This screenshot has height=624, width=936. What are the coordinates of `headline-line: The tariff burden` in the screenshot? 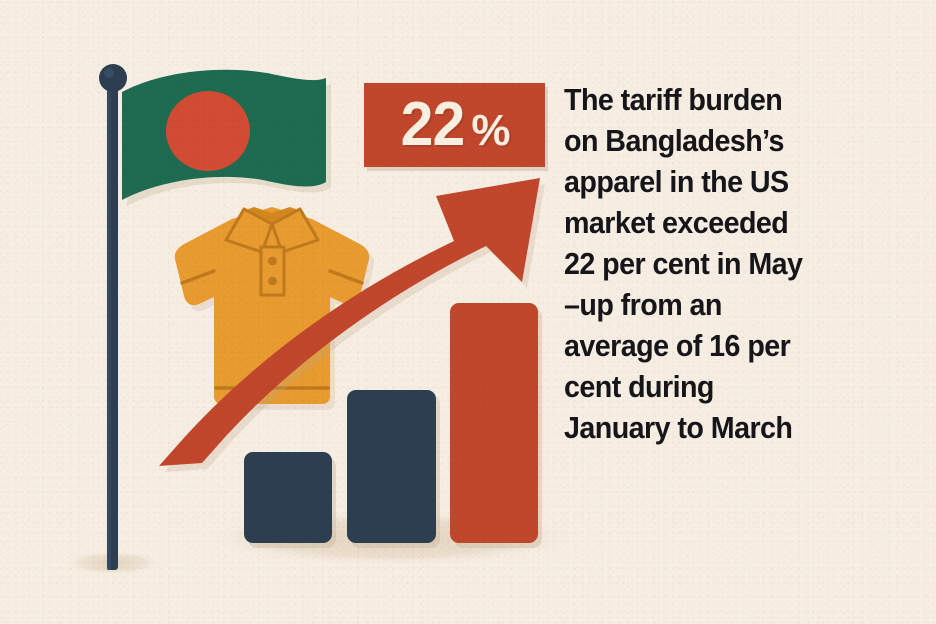 It's located at (673, 100).